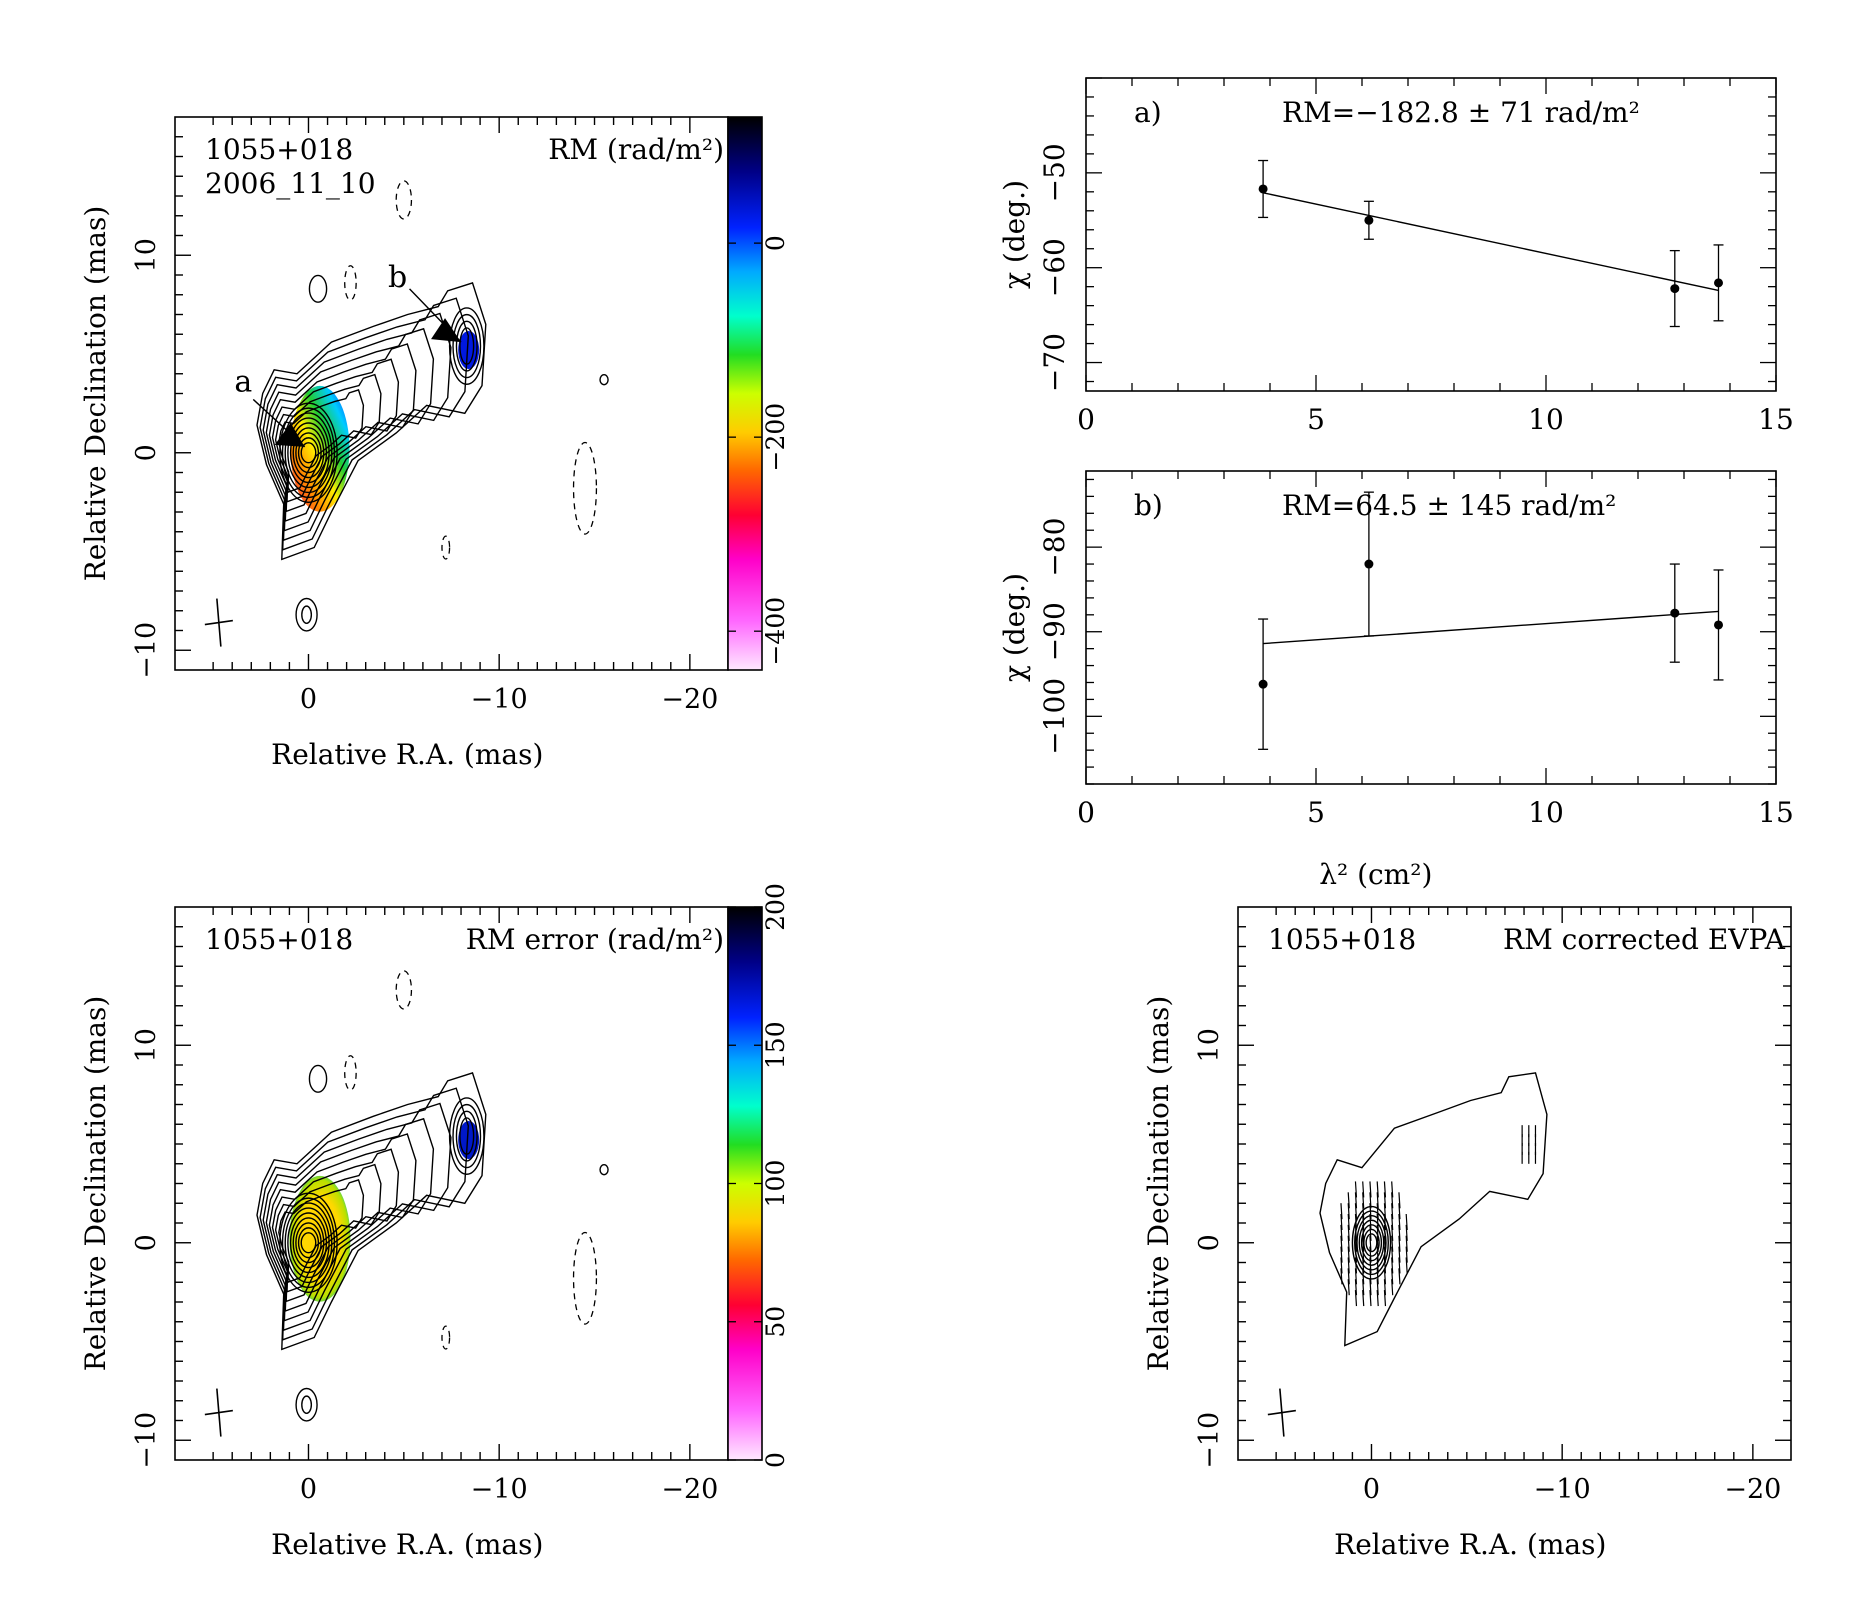  What do you see at coordinates (745, 393) in the screenshot?
I see `colorbar` at bounding box center [745, 393].